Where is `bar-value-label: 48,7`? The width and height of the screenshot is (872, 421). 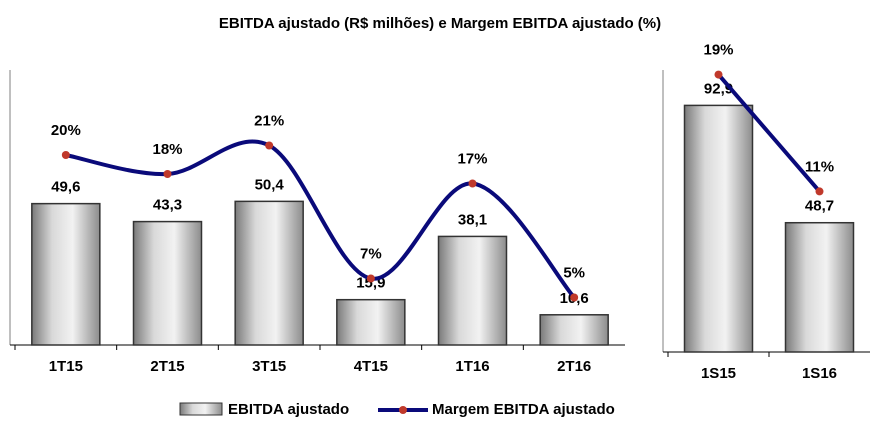
bar-value-label: 48,7 is located at coordinates (819, 206).